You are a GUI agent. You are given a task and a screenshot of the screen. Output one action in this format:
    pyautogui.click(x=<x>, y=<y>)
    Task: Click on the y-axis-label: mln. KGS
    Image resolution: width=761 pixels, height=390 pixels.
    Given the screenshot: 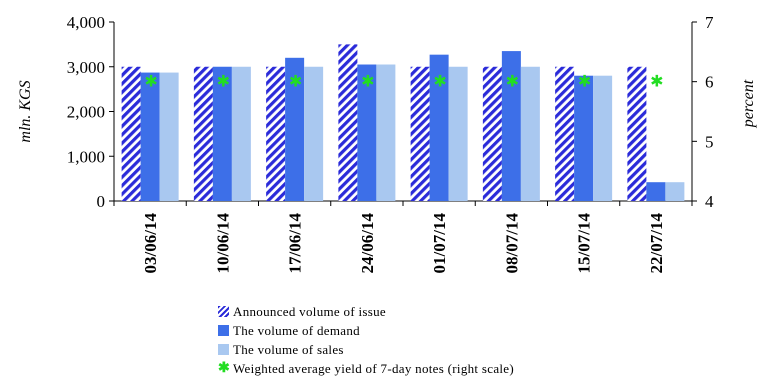 What is the action you would take?
    pyautogui.click(x=25, y=111)
    